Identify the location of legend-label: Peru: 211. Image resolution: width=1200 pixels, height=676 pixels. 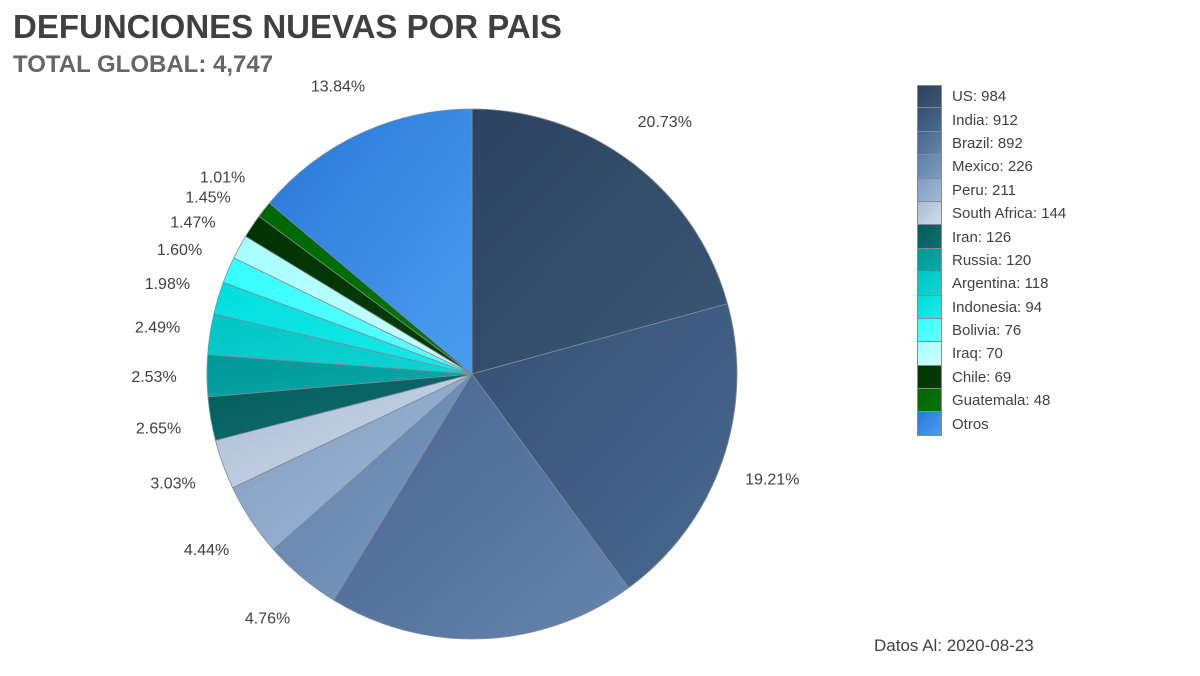
(984, 190).